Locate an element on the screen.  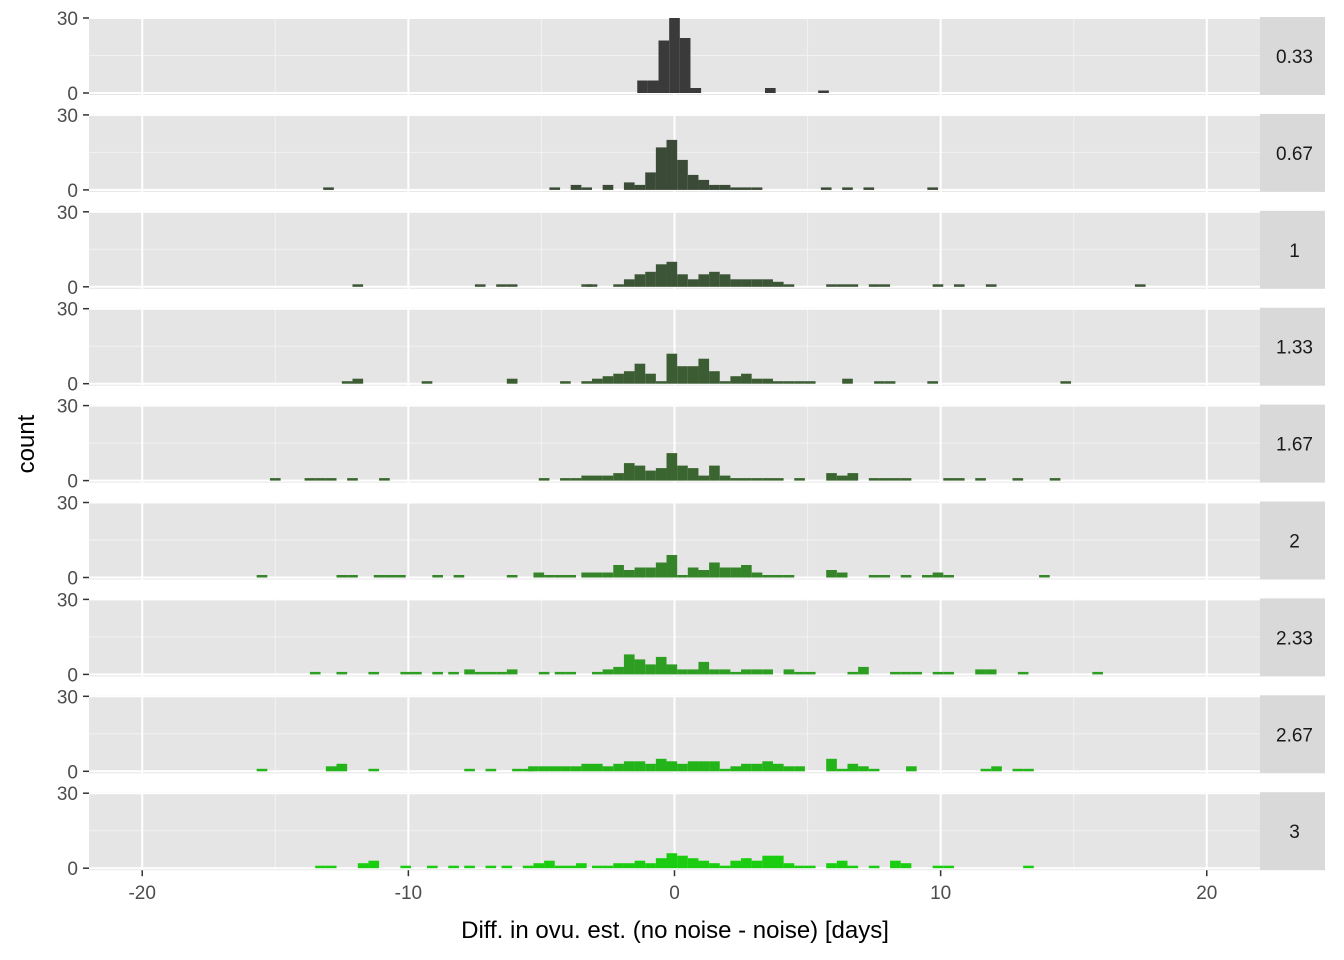
facet-strip-label: 0.67 is located at coordinates (1294, 154).